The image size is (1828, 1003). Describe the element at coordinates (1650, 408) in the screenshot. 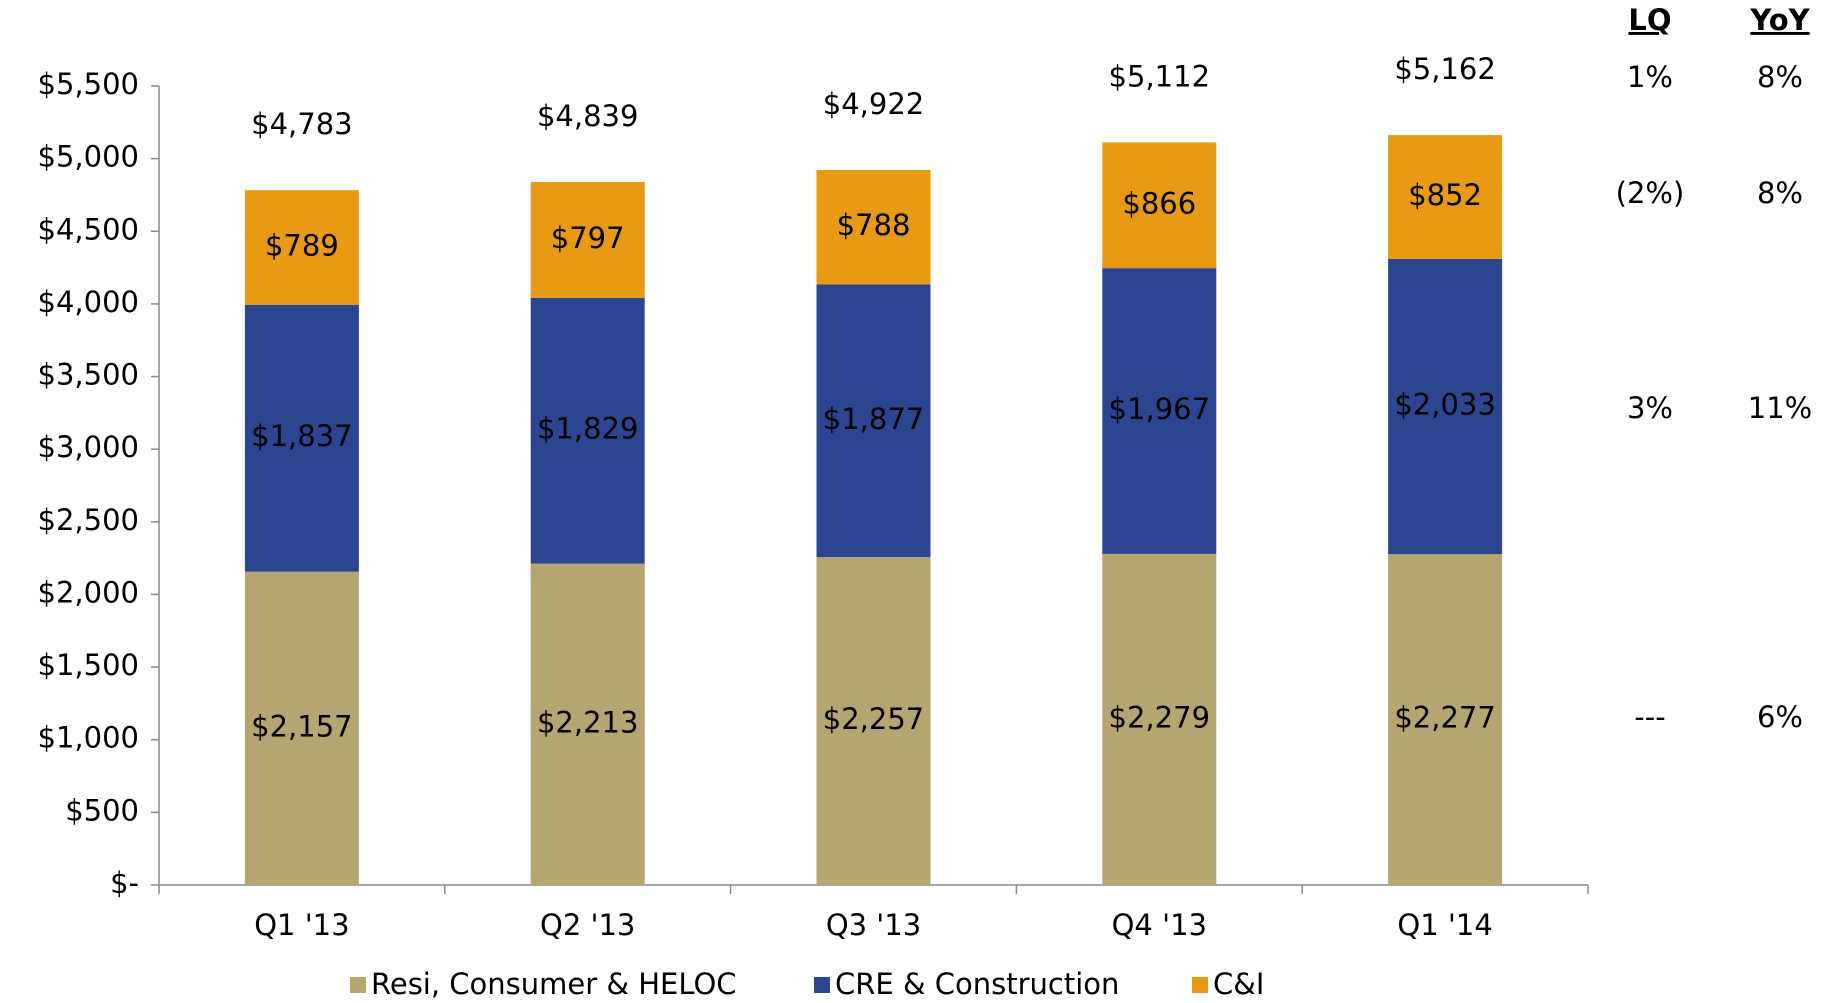

I see `table-cell: 3%` at that location.